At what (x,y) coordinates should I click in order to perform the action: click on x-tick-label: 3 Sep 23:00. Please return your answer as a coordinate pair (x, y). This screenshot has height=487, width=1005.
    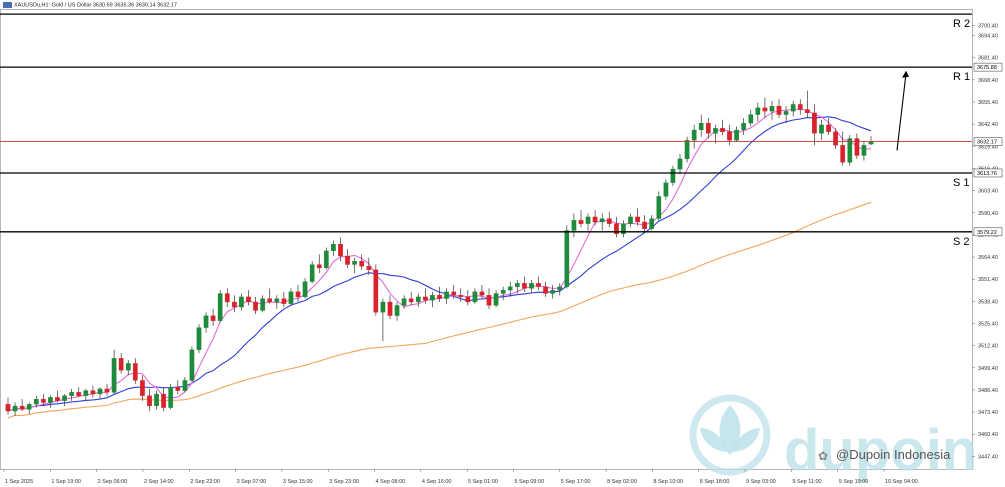
    Looking at the image, I should click on (344, 482).